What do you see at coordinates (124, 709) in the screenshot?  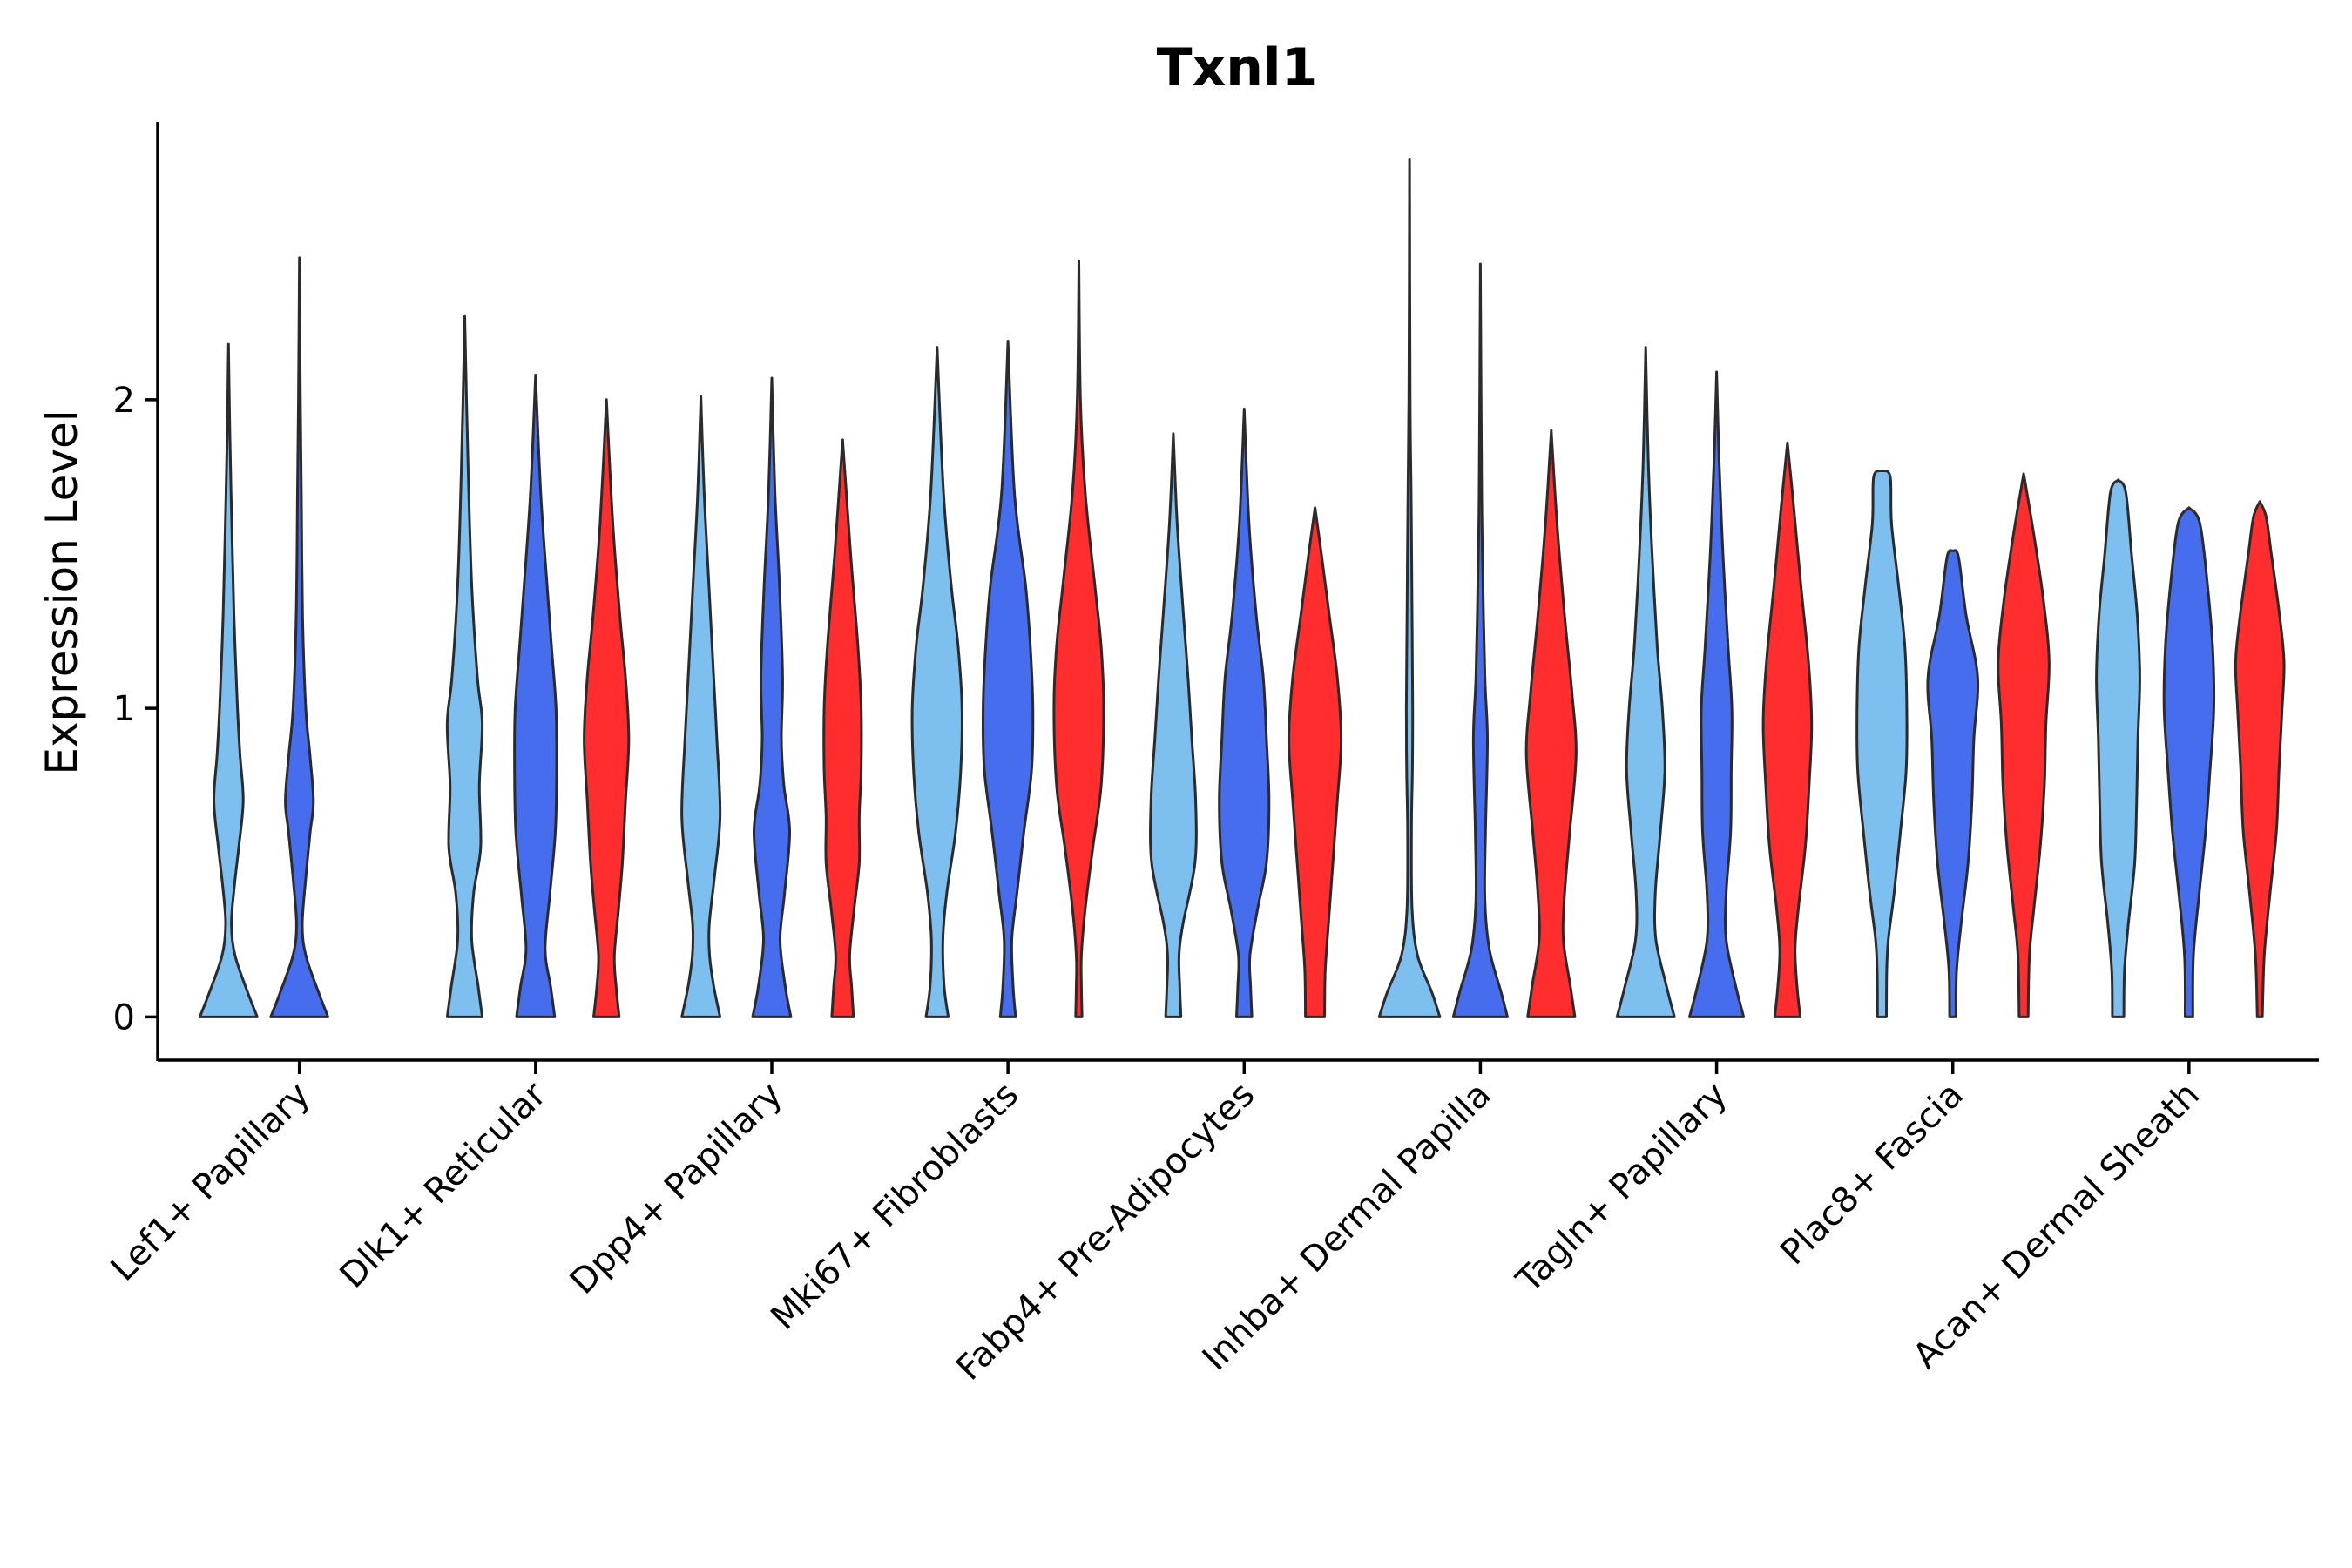 I see `y-tick-label: 1` at bounding box center [124, 709].